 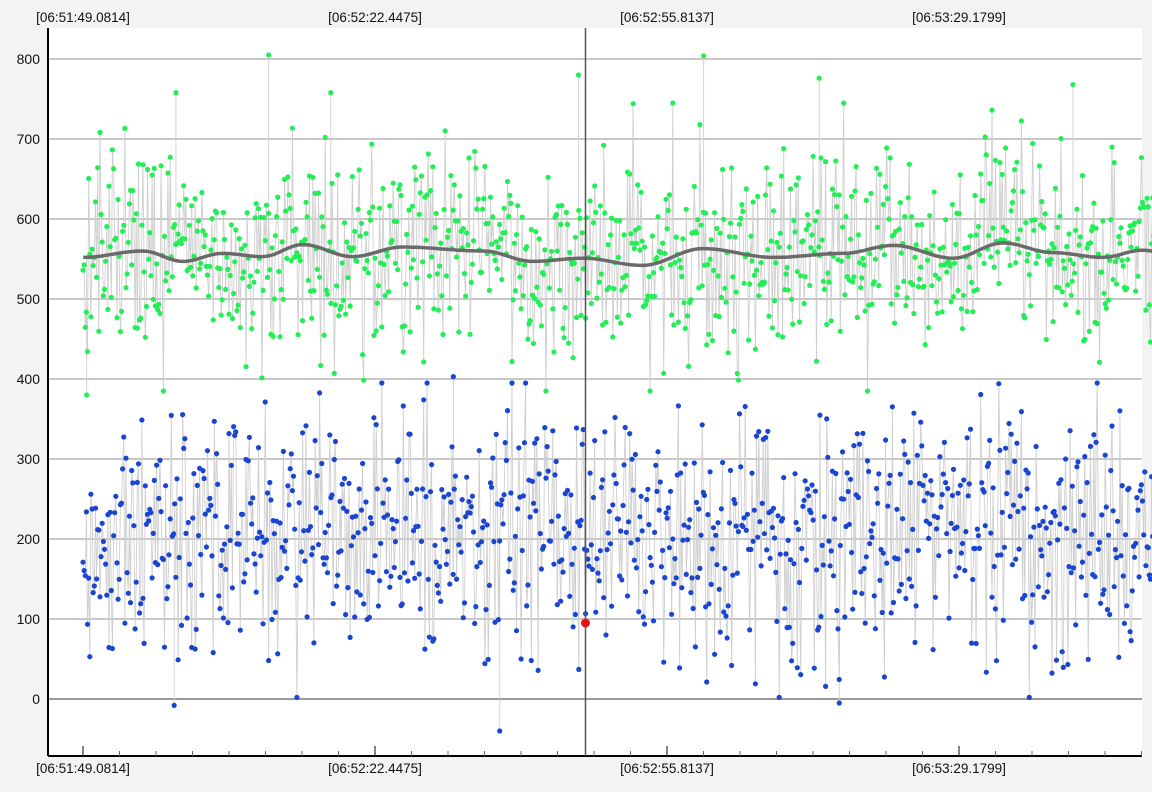 I want to click on selected-point-marker, so click(x=585, y=623).